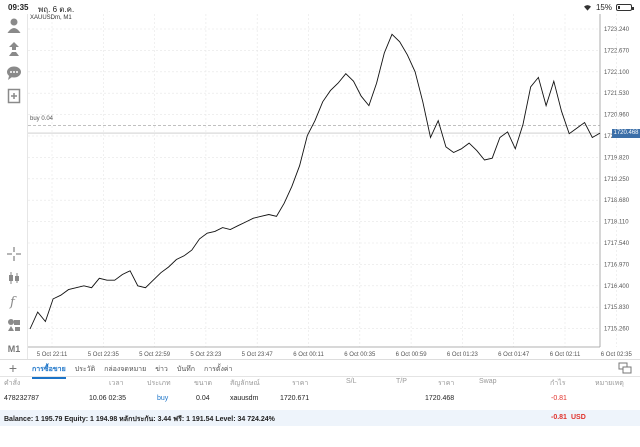  What do you see at coordinates (14, 349) in the screenshot?
I see `timeframe-m1-button: M1` at bounding box center [14, 349].